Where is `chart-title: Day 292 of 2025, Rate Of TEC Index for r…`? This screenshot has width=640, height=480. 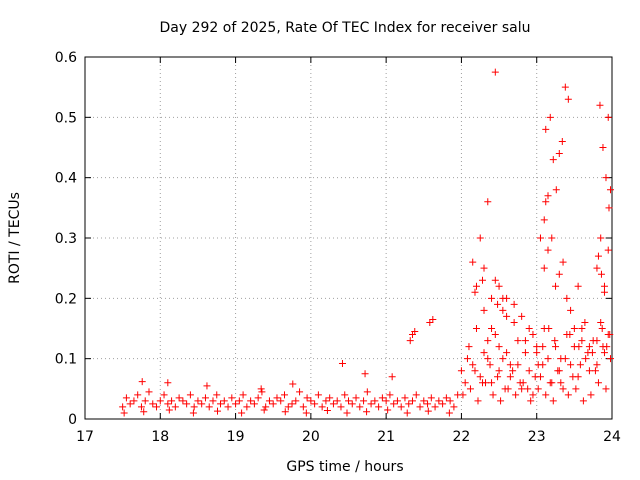
chart-title: Day 292 of 2025, Rate Of TEC Index for r… is located at coordinates (344, 28).